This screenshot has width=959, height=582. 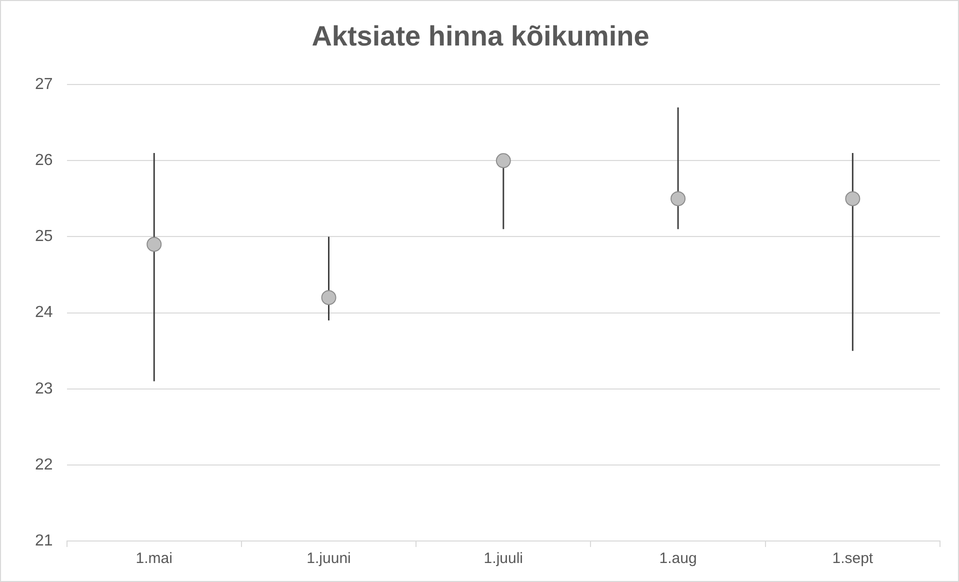 What do you see at coordinates (44, 389) in the screenshot?
I see `y-tick-label: 23` at bounding box center [44, 389].